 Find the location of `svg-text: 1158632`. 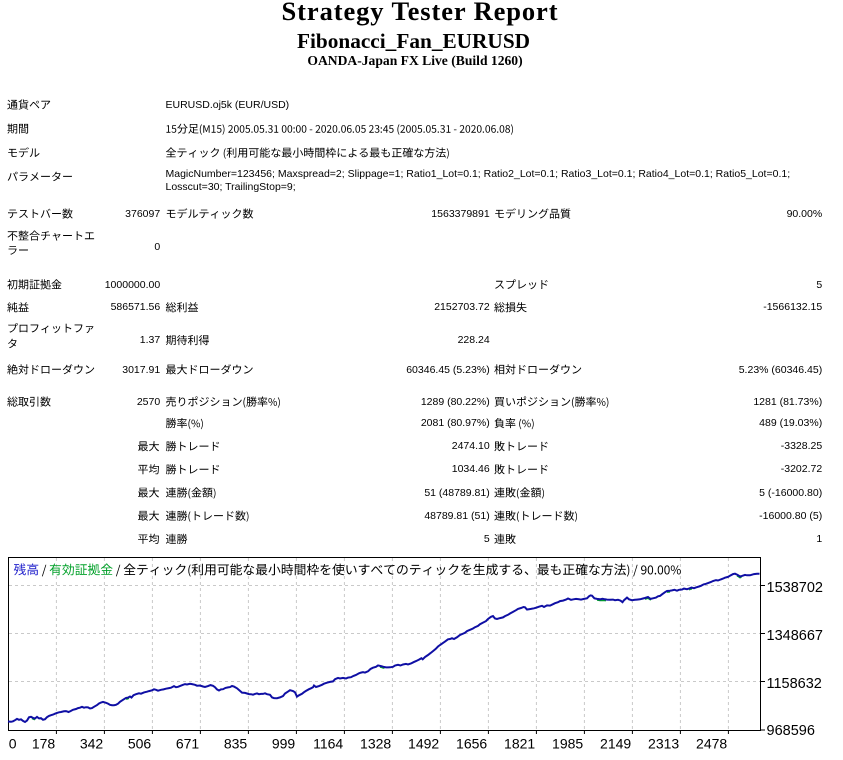

svg-text: 1158632 is located at coordinates (794, 684).